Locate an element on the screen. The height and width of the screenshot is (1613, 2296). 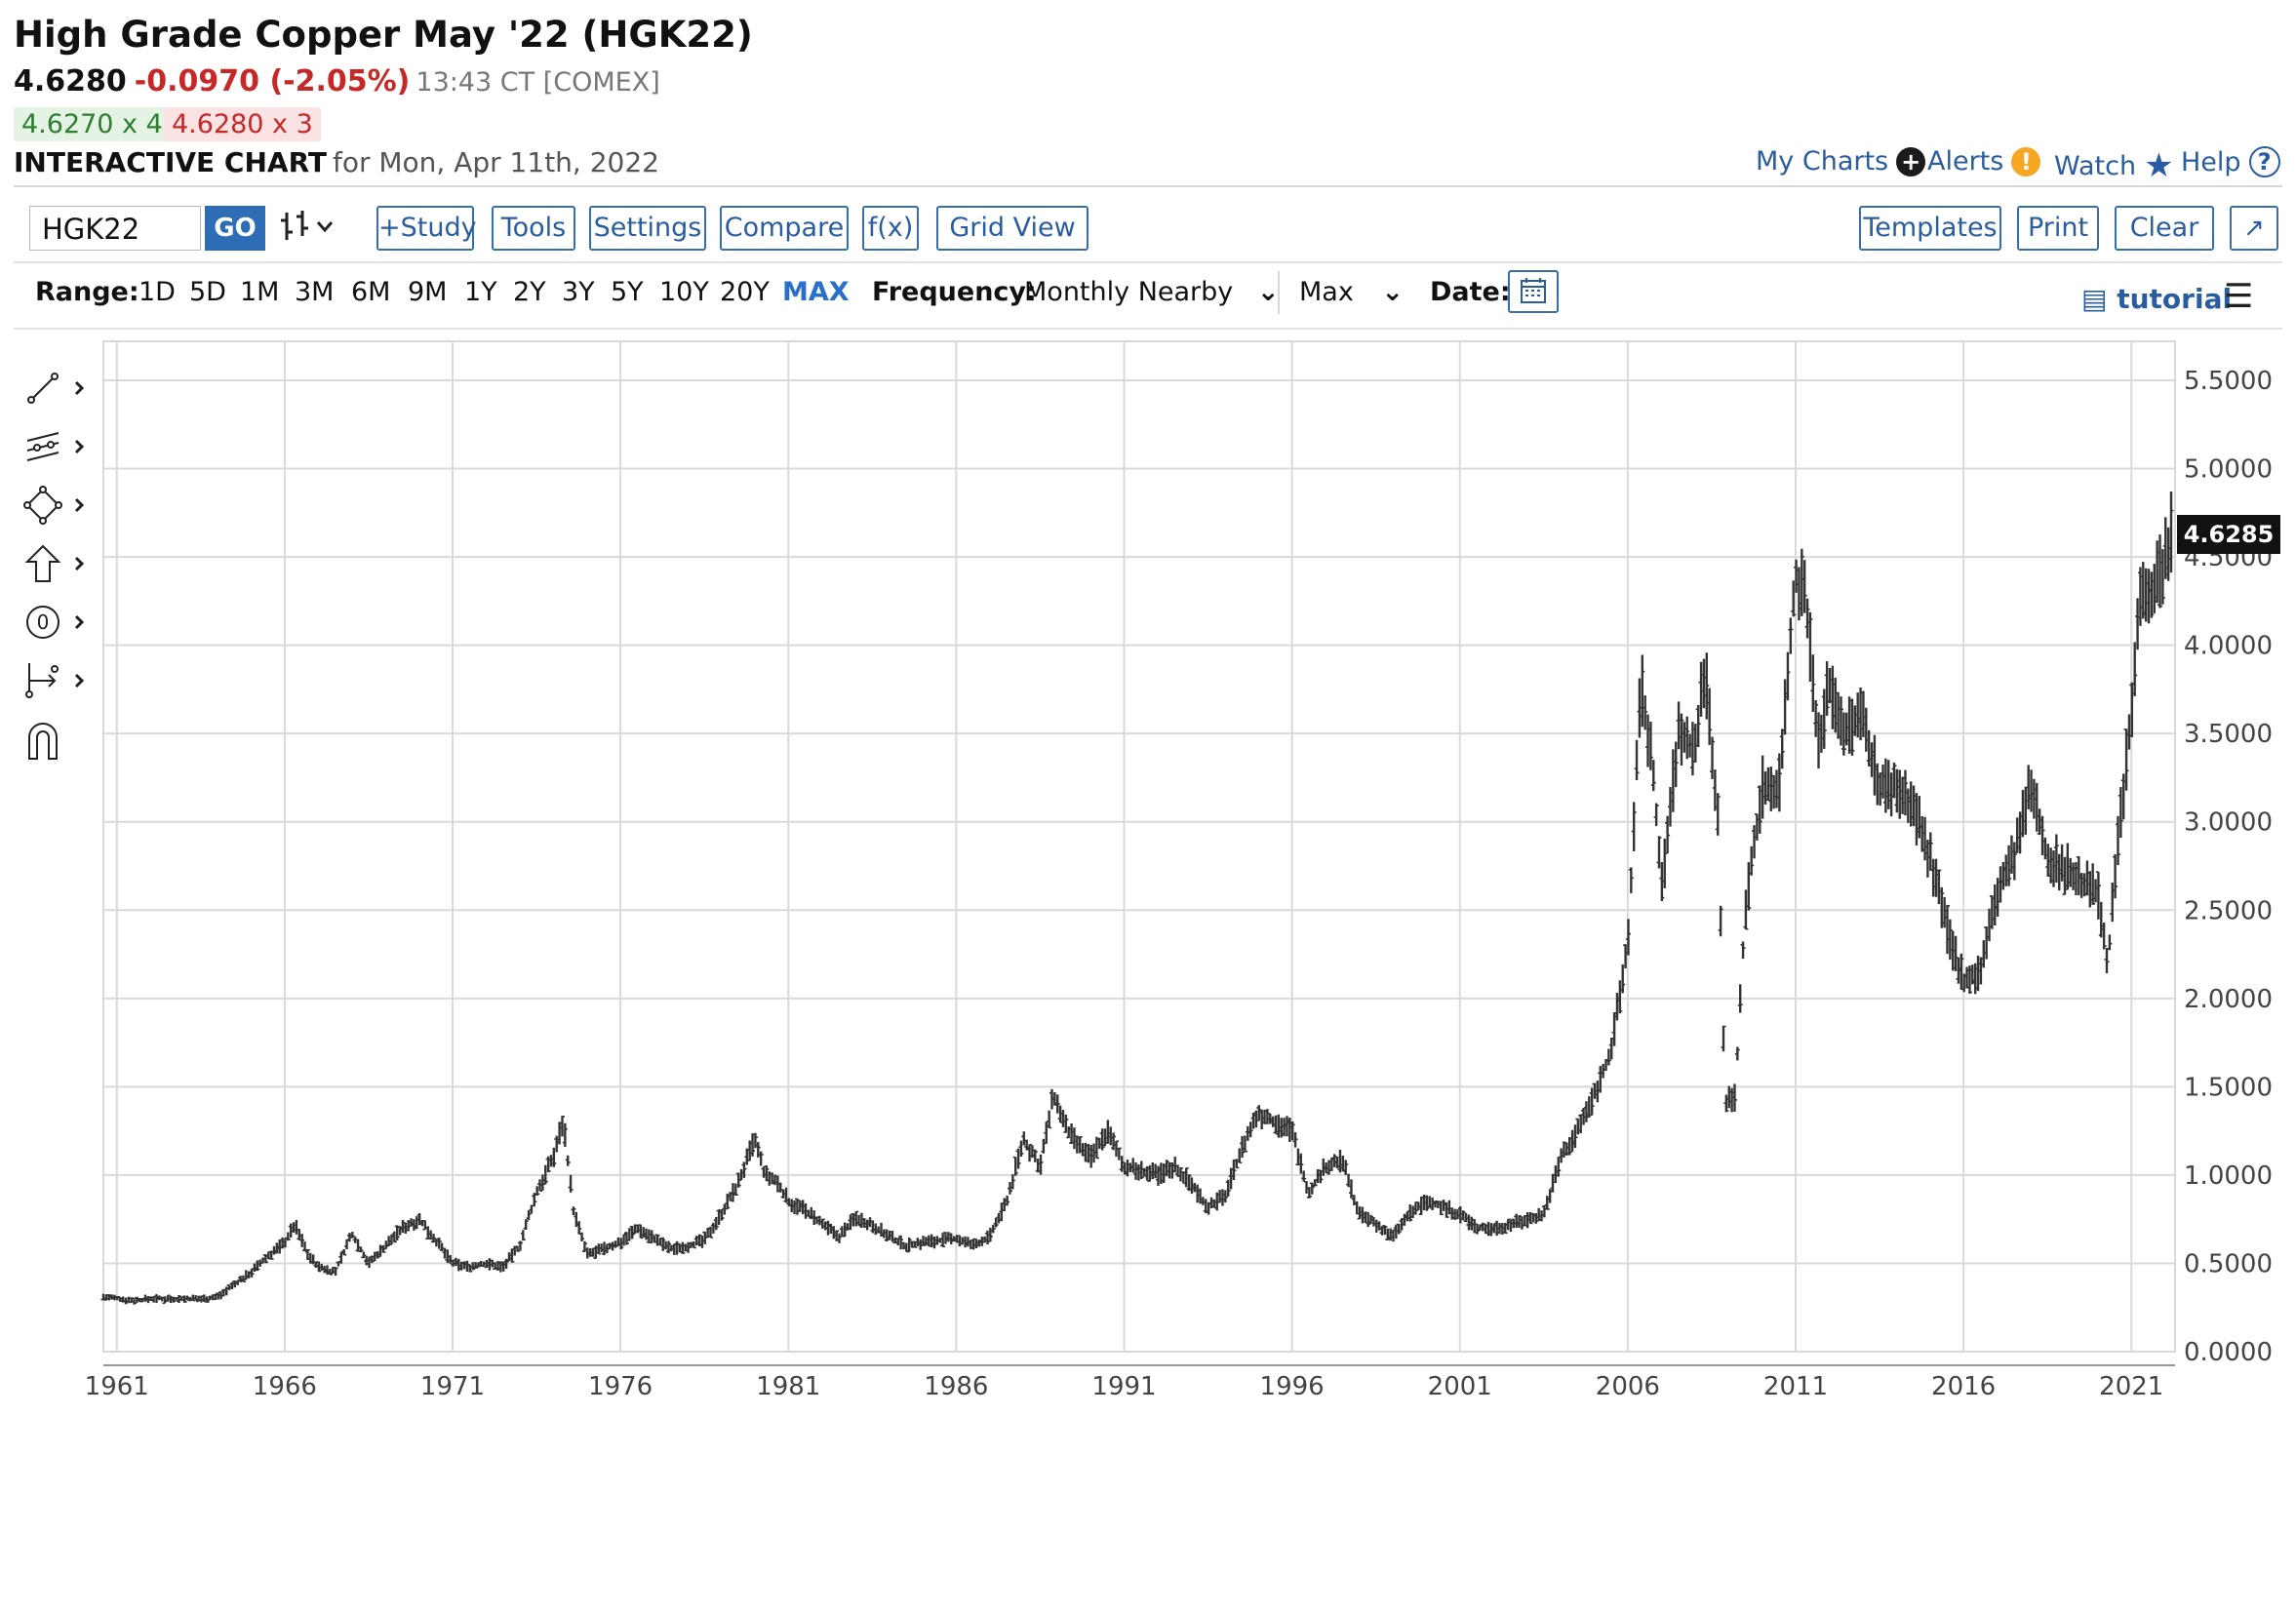
tools-button: Tools is located at coordinates (533, 229).